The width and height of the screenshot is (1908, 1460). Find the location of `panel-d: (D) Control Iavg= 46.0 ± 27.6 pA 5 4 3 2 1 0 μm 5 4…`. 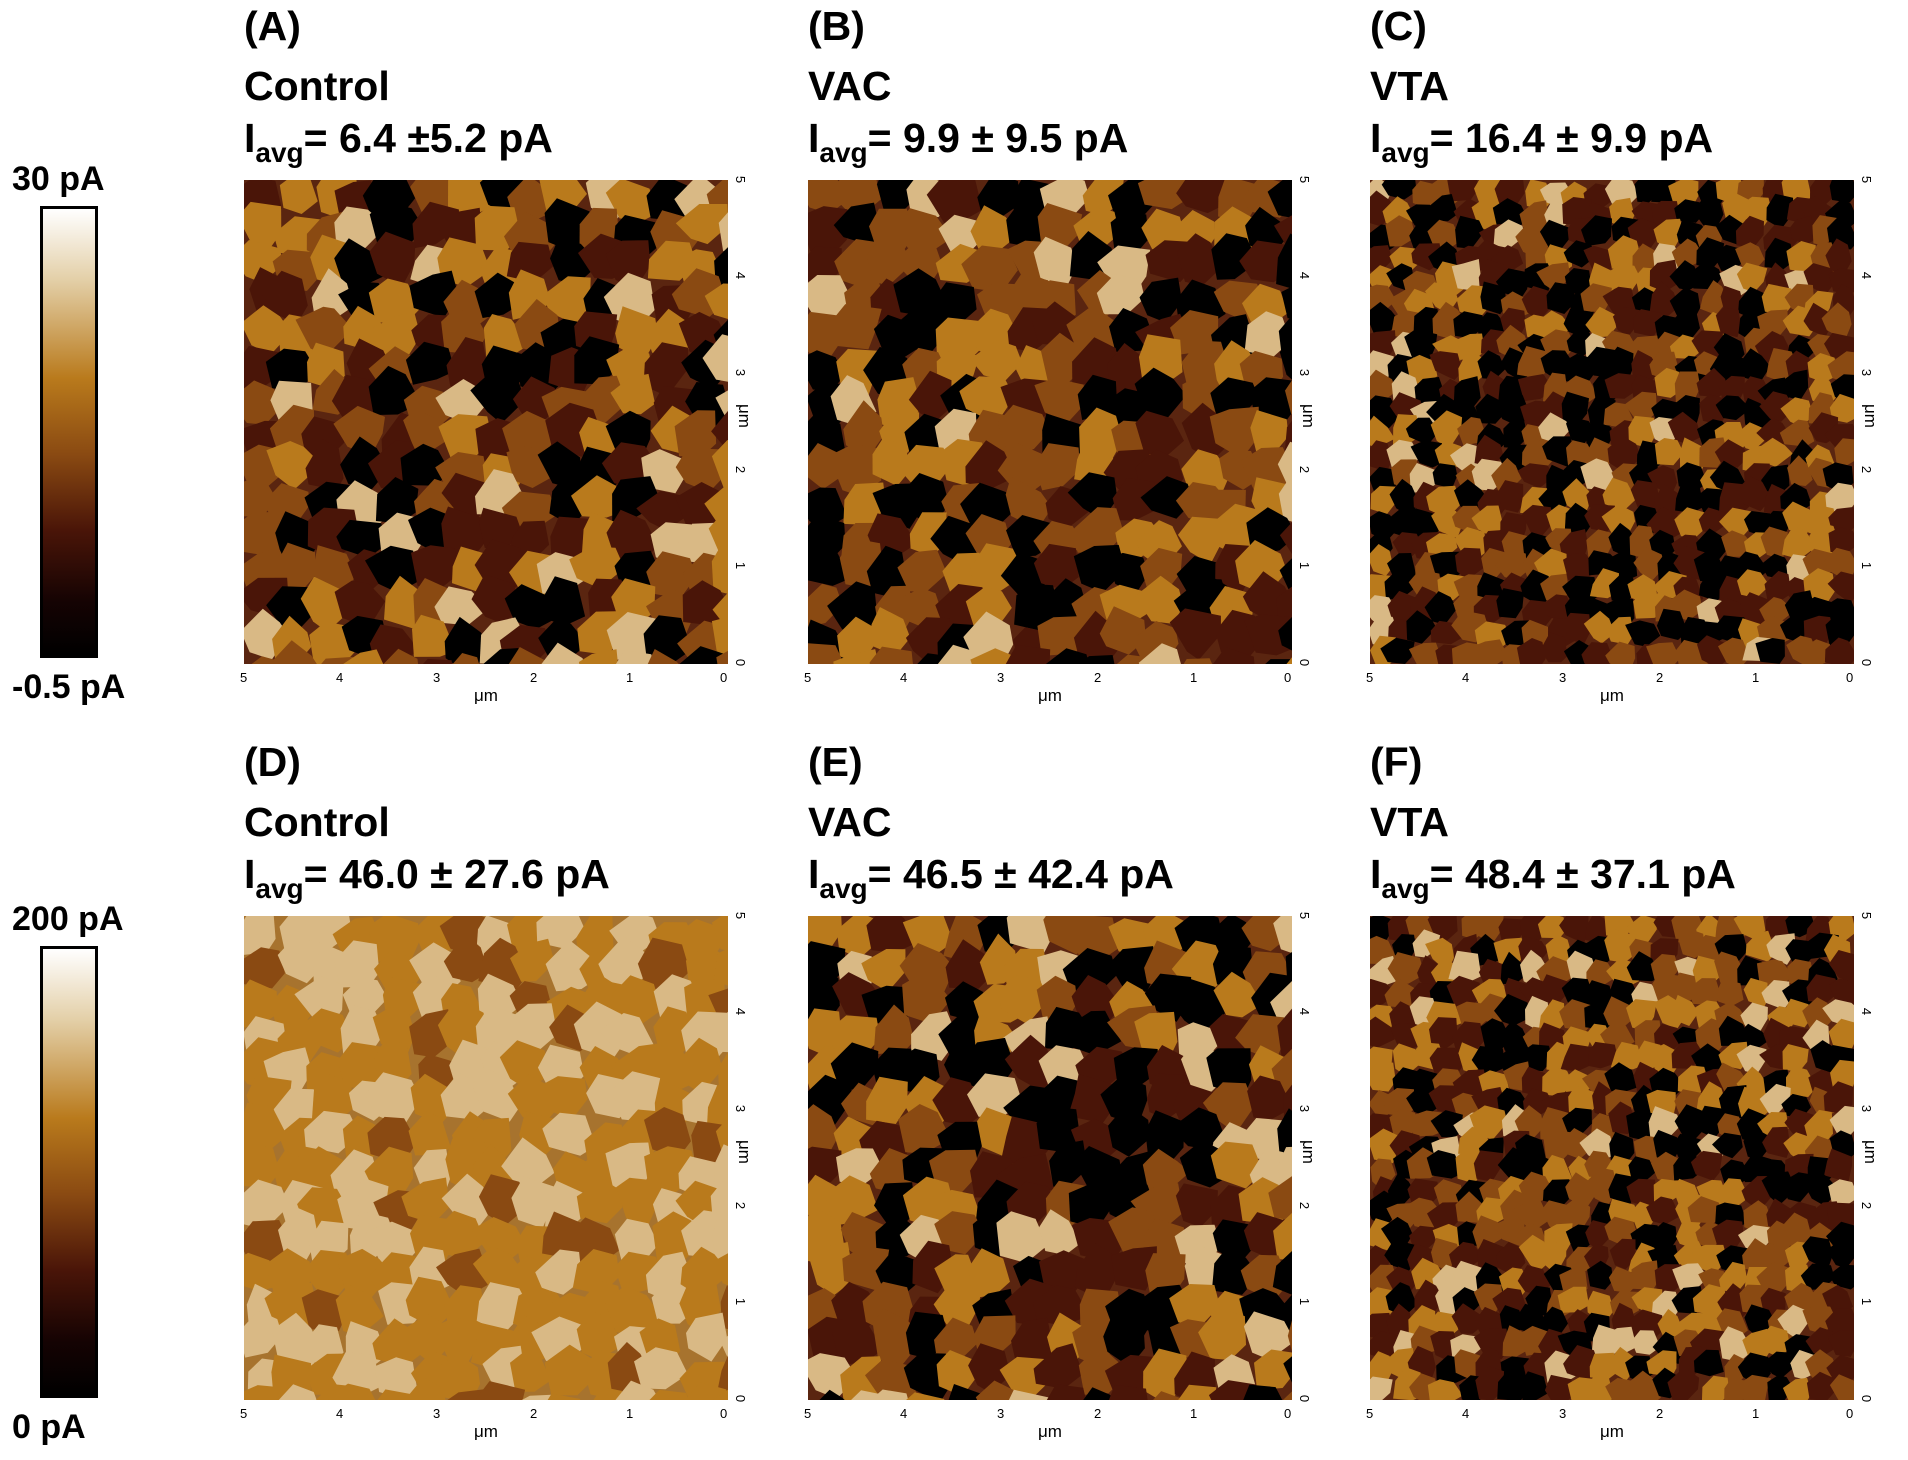

panel-d: (D) Control Iavg= 46.0 ± 27.6 pA 5 4 3 2 1 0 μm 5 4… is located at coordinates (522, 1090).